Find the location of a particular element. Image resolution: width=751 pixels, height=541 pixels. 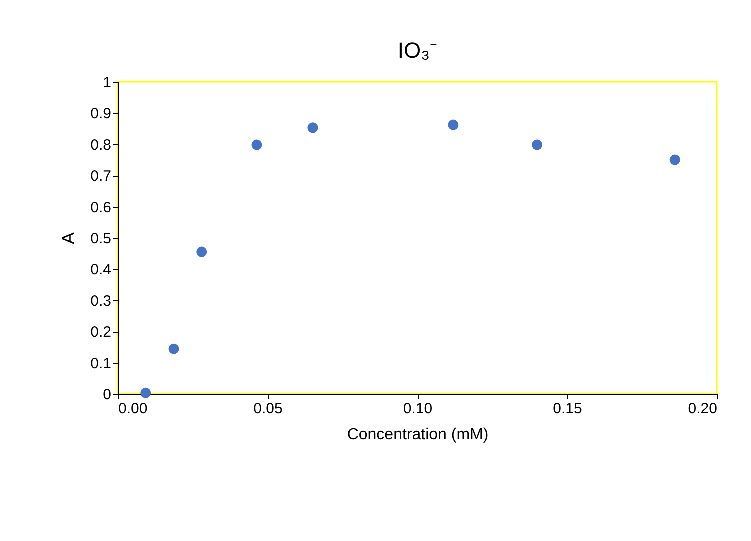

chart-title: IO₃⁻ is located at coordinates (418, 50).